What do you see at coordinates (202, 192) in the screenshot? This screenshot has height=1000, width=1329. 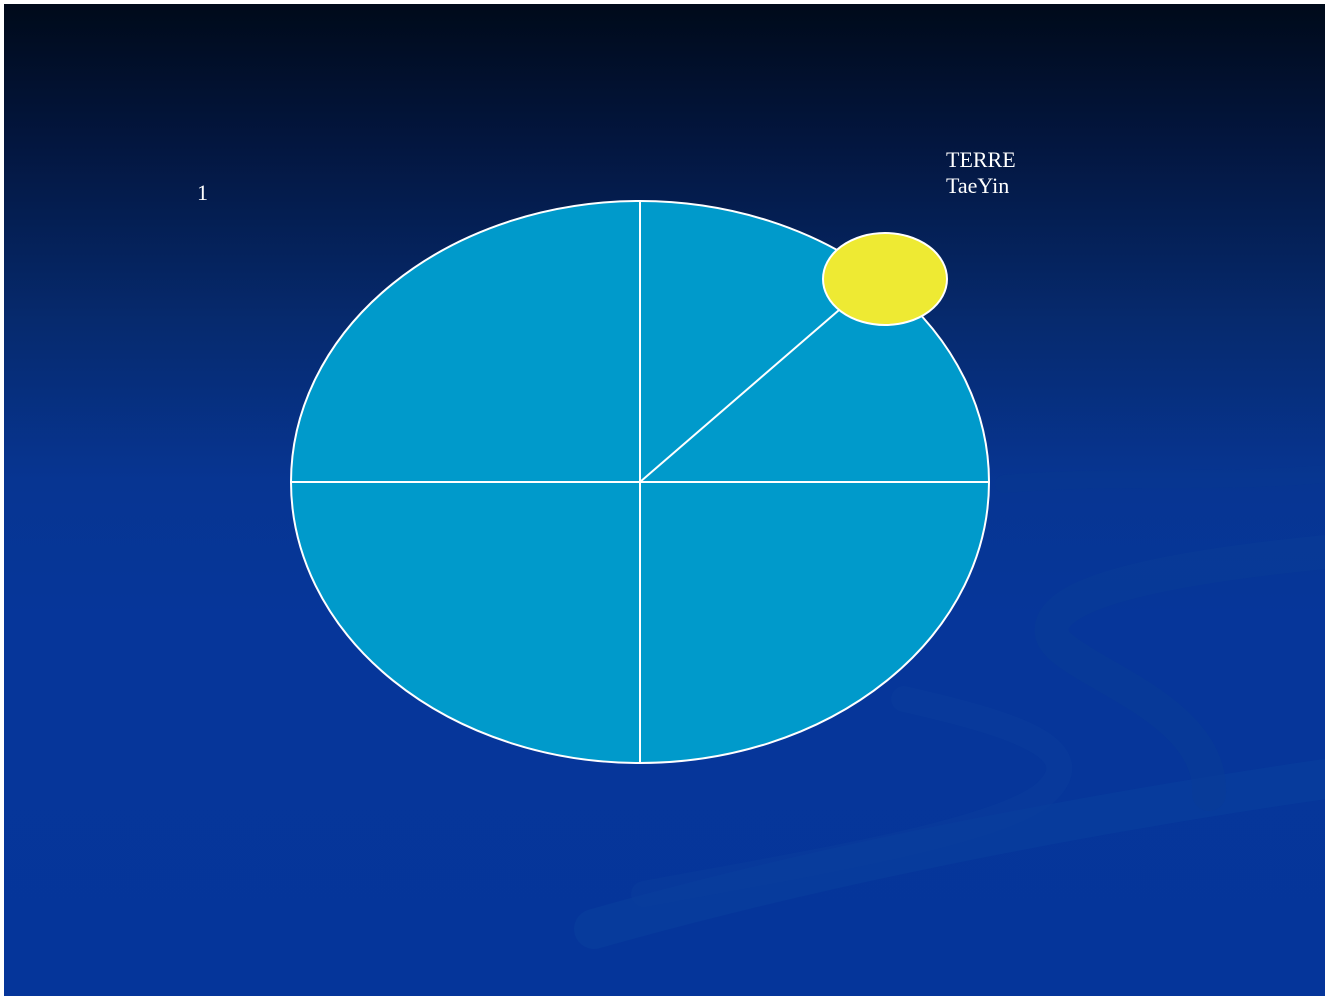 I see `slide-number: 1` at bounding box center [202, 192].